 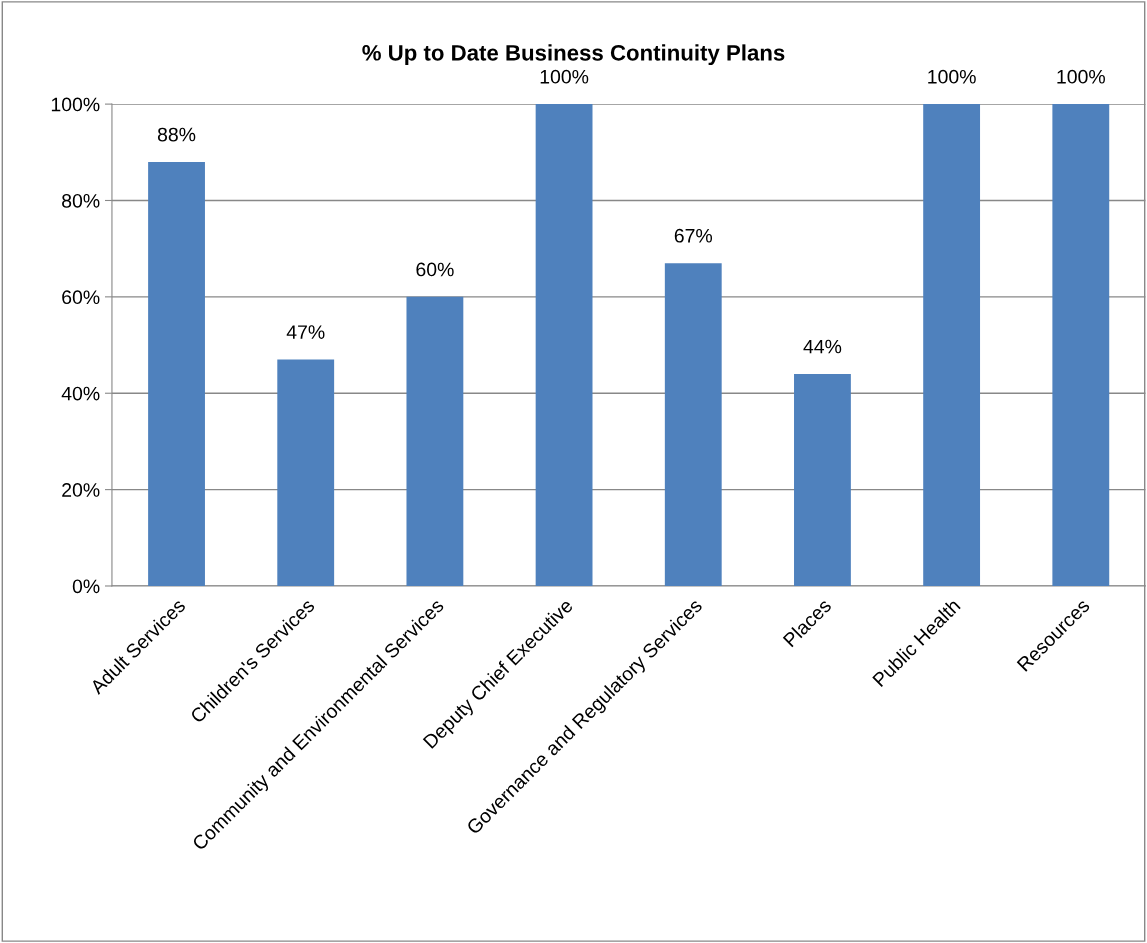 I want to click on y-tick-label: 80%, so click(x=81, y=200).